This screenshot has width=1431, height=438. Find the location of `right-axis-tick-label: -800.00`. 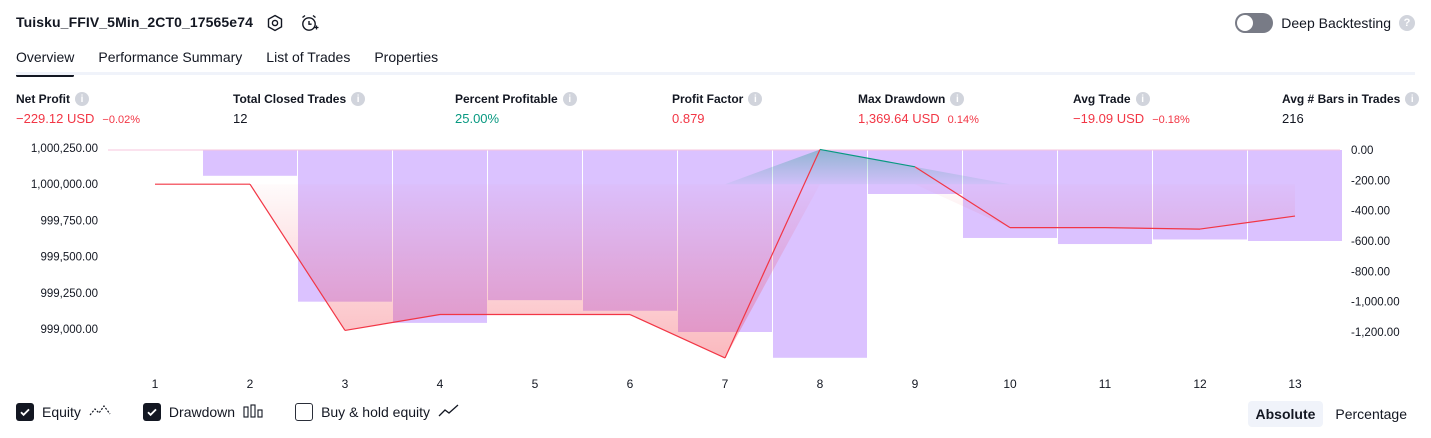

right-axis-tick-label: -800.00 is located at coordinates (1370, 272).